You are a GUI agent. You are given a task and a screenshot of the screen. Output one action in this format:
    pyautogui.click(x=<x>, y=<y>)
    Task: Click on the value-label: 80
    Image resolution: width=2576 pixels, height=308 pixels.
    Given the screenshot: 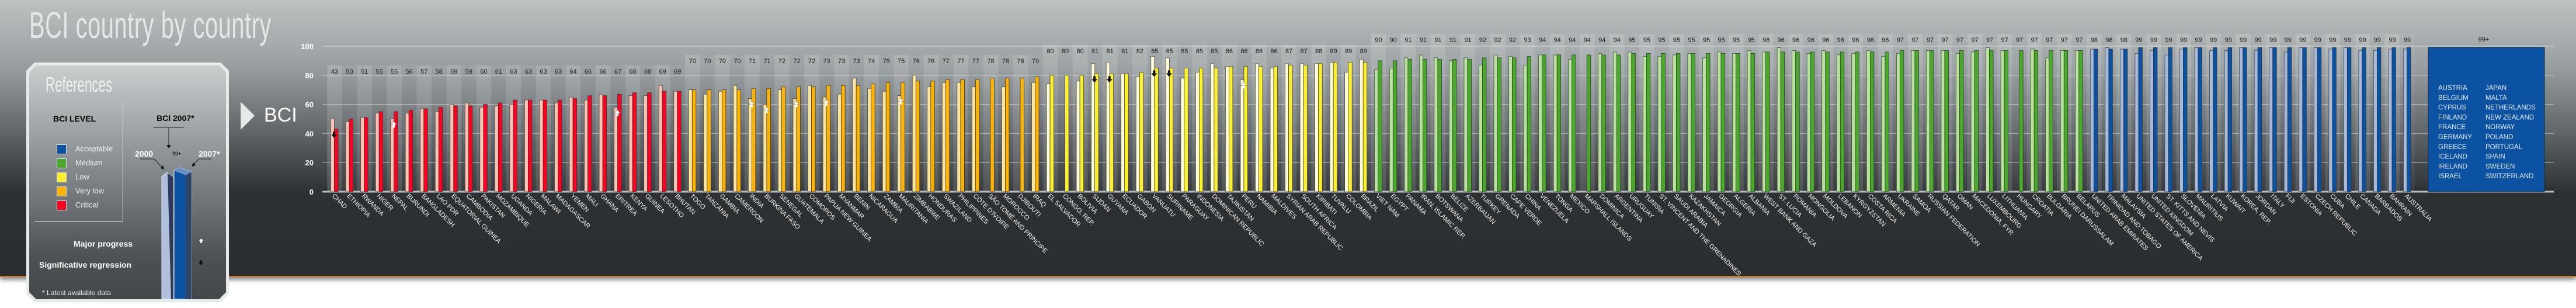 What is the action you would take?
    pyautogui.click(x=1050, y=52)
    